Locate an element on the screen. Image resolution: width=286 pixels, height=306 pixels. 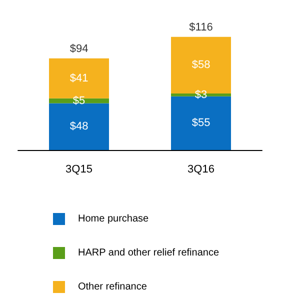
data-label: $48 is located at coordinates (79, 126).